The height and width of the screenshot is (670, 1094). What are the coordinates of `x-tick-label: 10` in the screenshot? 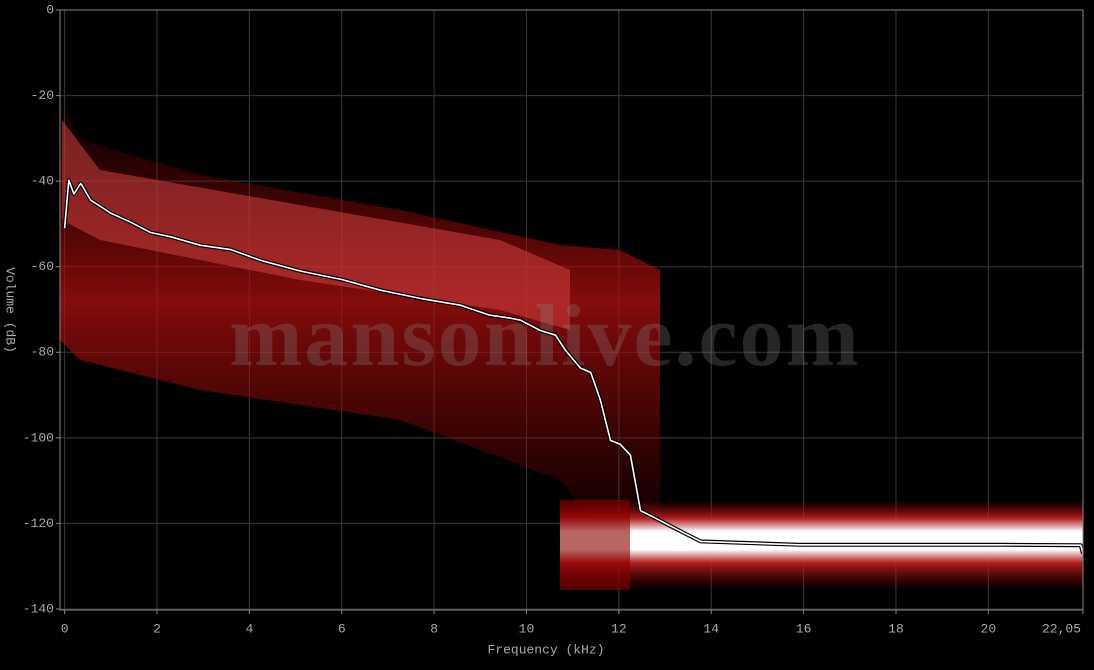 It's located at (527, 628).